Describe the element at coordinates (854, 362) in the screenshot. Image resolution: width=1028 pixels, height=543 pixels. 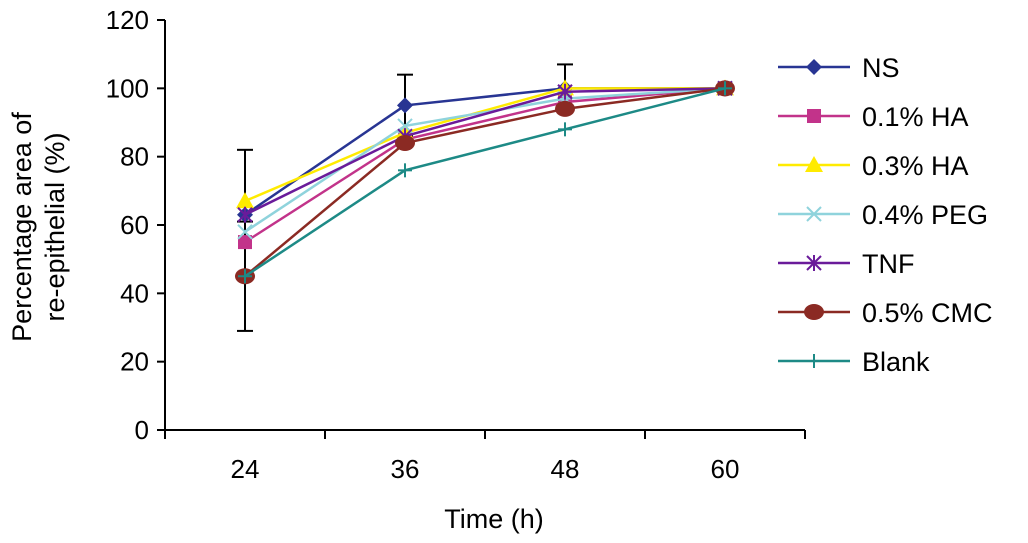
I see `legend-item: Blank` at that location.